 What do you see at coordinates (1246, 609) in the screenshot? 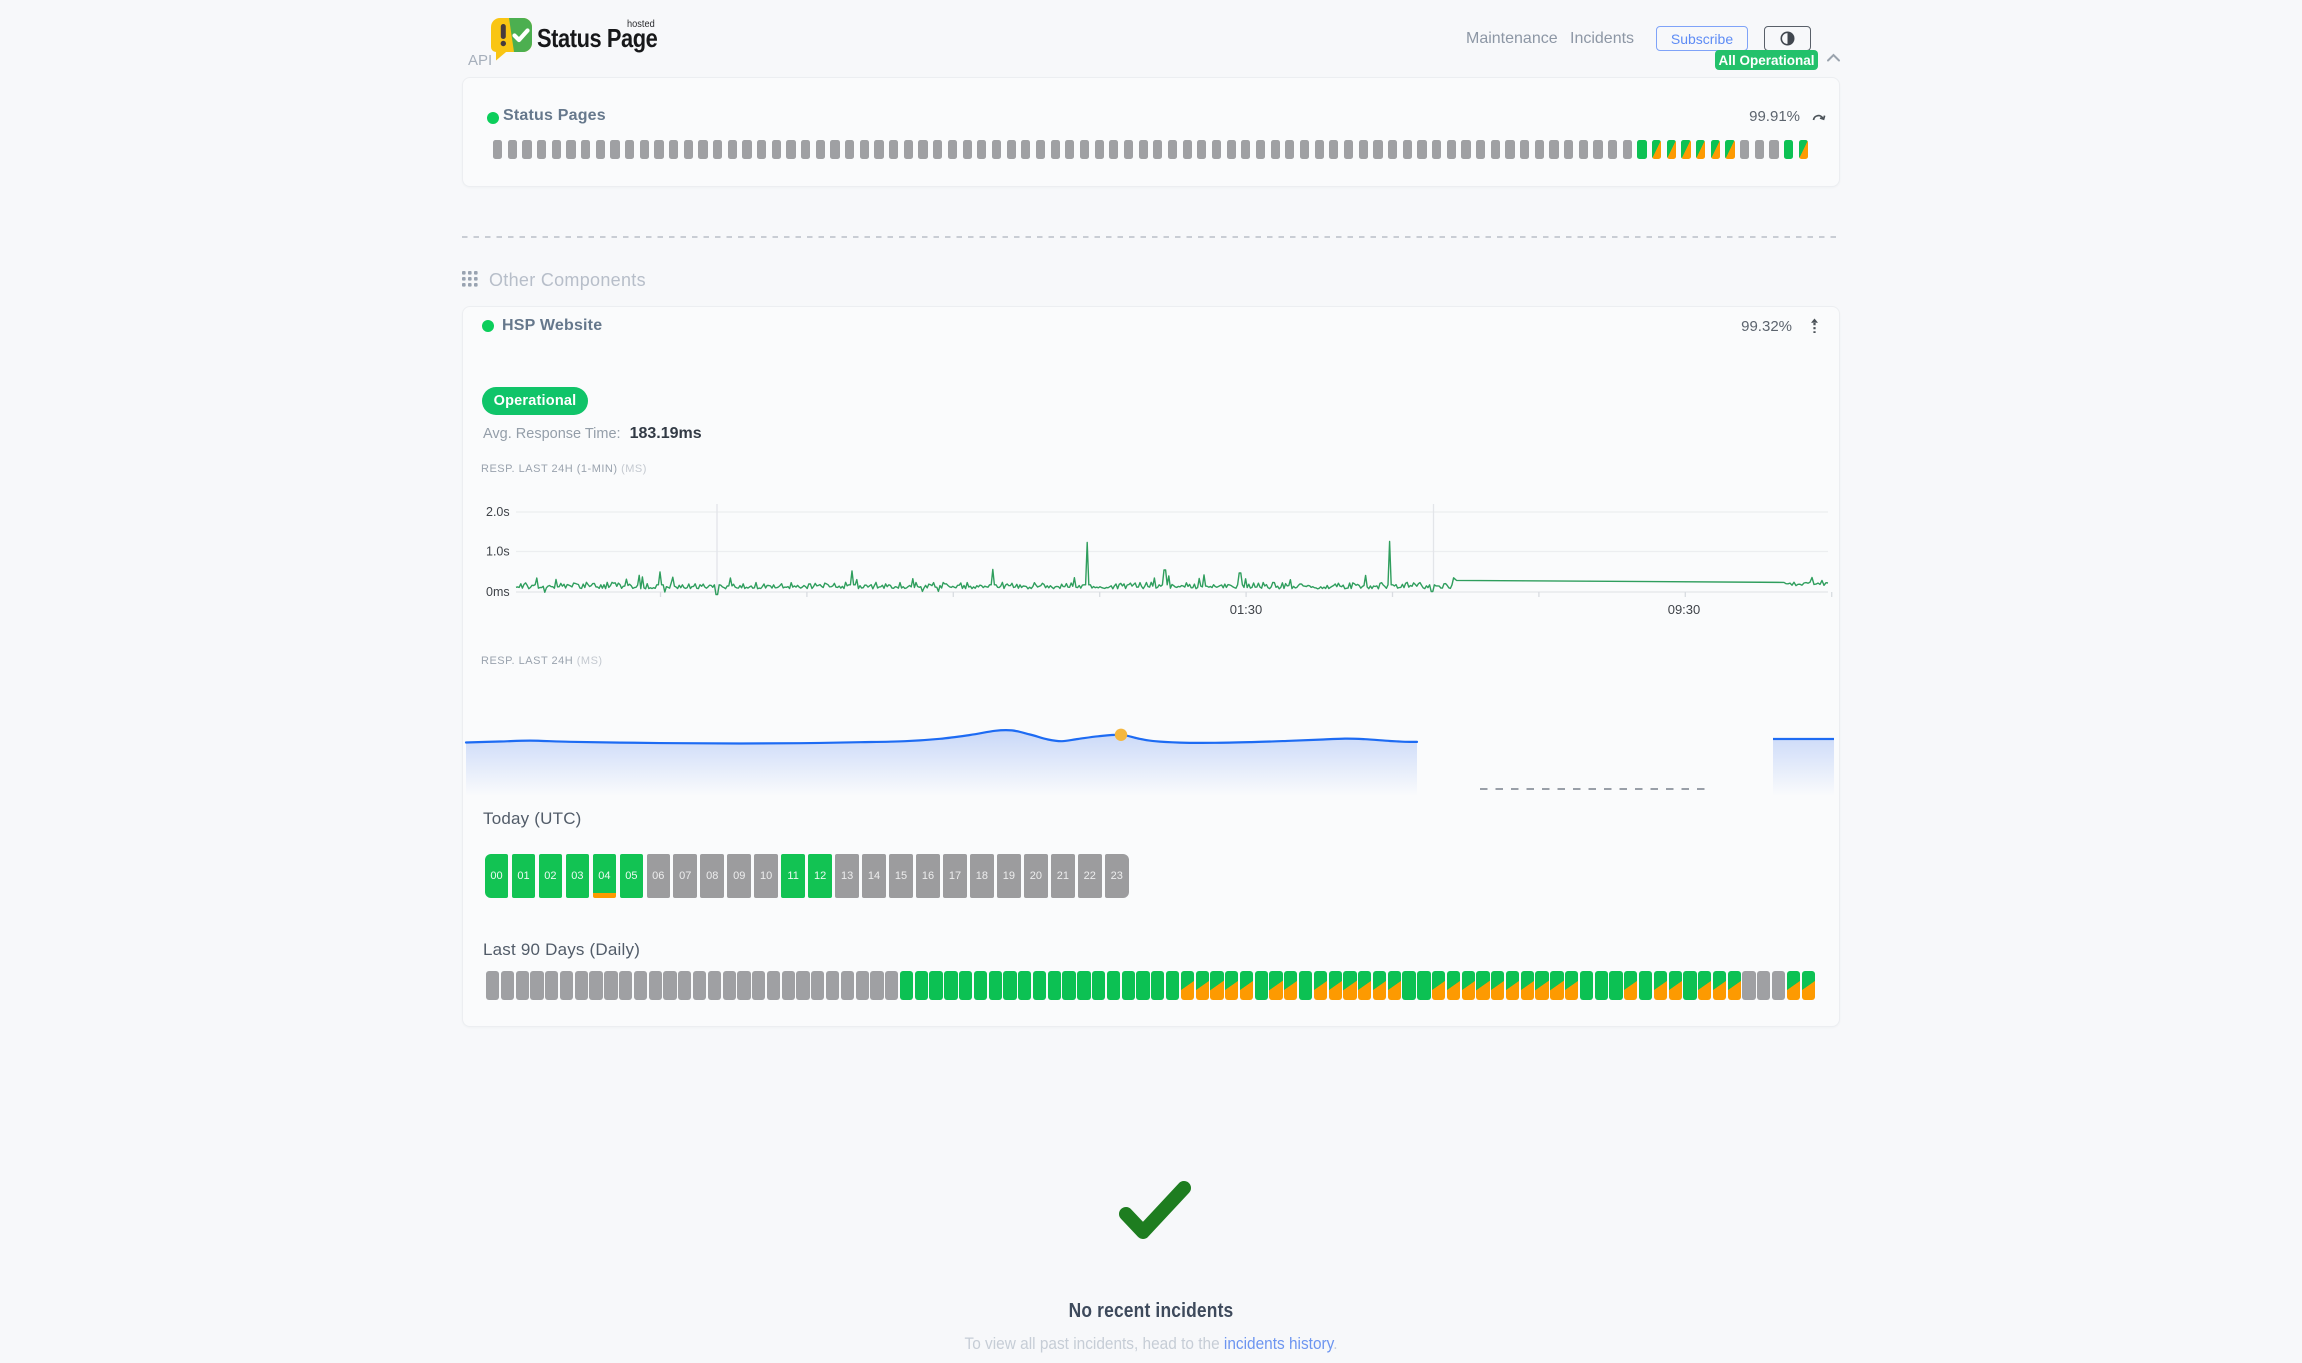
I see `svg-text: 01:30` at bounding box center [1246, 609].